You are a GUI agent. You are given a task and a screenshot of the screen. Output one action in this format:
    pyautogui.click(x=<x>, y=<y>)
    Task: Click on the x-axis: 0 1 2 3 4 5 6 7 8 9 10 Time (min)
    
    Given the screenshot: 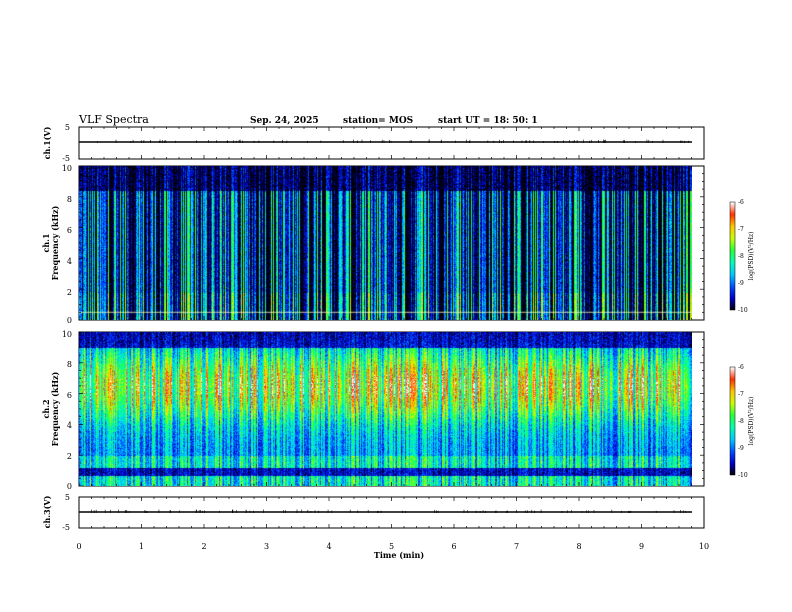 What is the action you would take?
    pyautogui.click(x=392, y=551)
    